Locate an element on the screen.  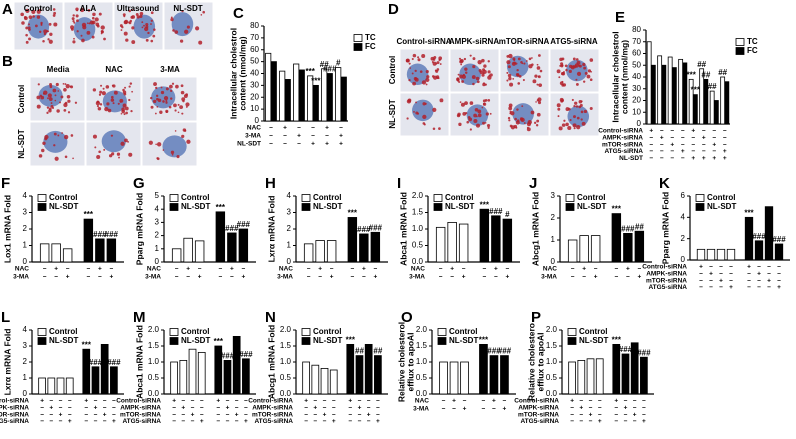
y-tick-label: 1.5 is located at coordinates (418, 212).